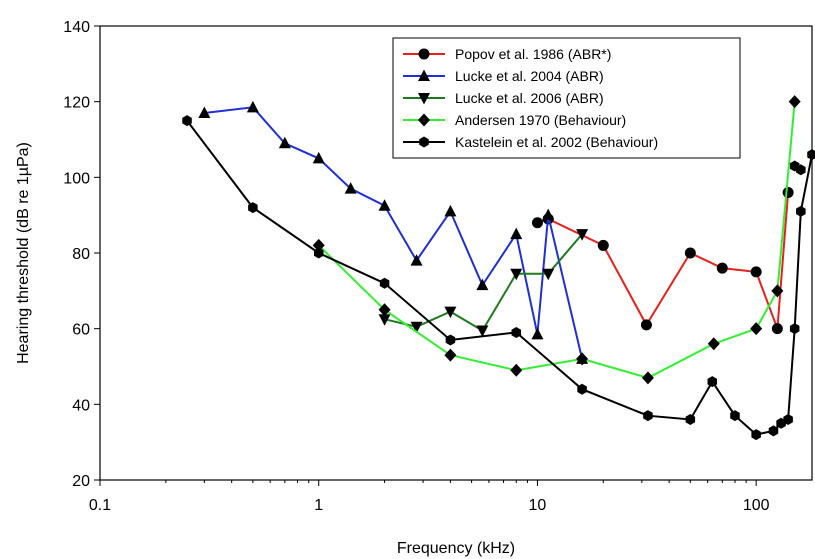 Image resolution: width=815 pixels, height=559 pixels. Describe the element at coordinates (81, 405) in the screenshot. I see `y-tick-label: 40` at that location.